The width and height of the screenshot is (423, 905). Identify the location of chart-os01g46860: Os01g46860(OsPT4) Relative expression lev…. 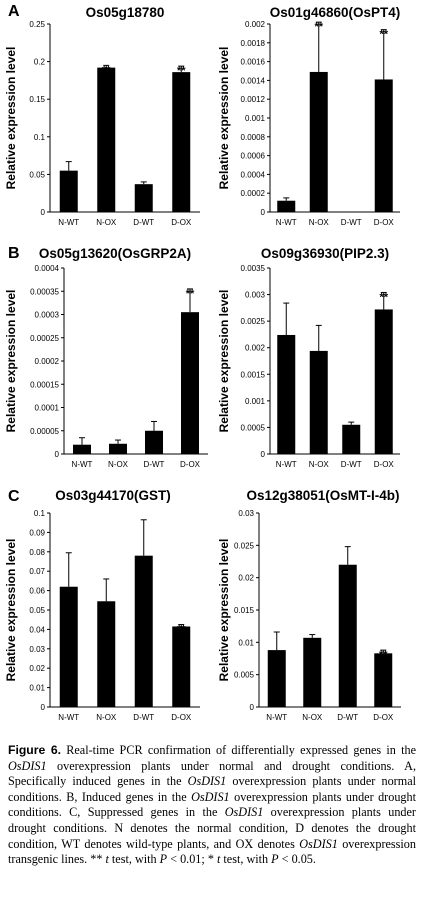
(309, 116).